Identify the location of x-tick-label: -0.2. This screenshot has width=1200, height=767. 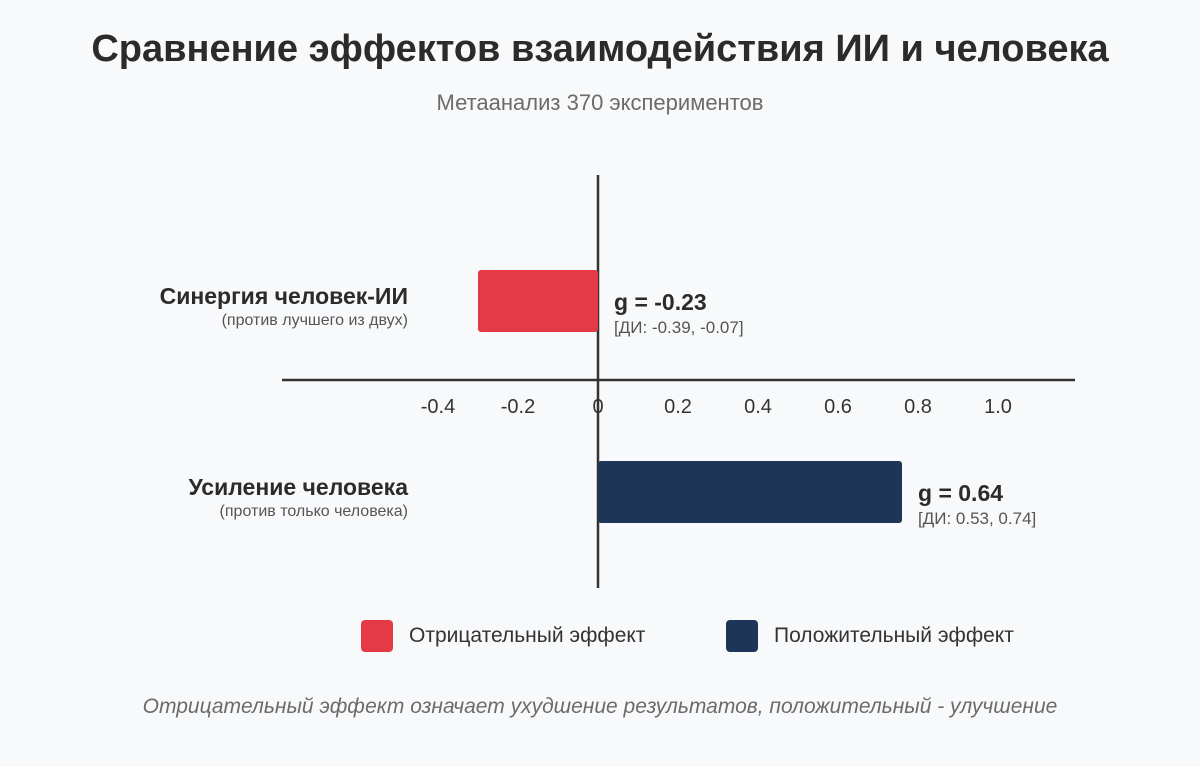
(518, 407).